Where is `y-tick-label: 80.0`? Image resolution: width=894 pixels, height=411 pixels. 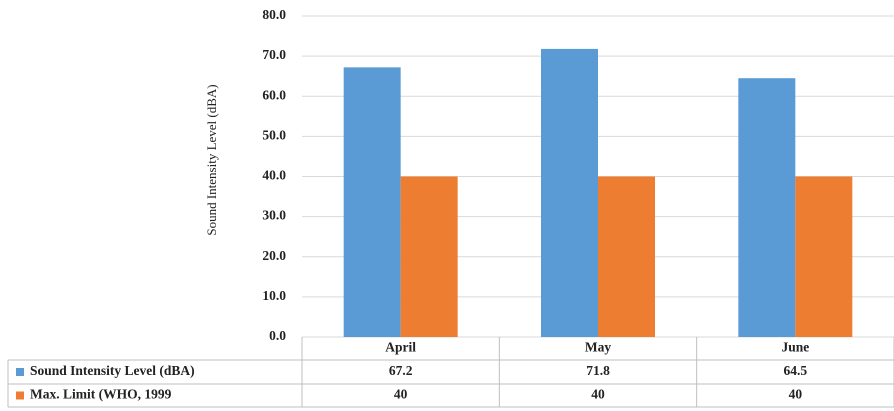
y-tick-label: 80.0 is located at coordinates (274, 14).